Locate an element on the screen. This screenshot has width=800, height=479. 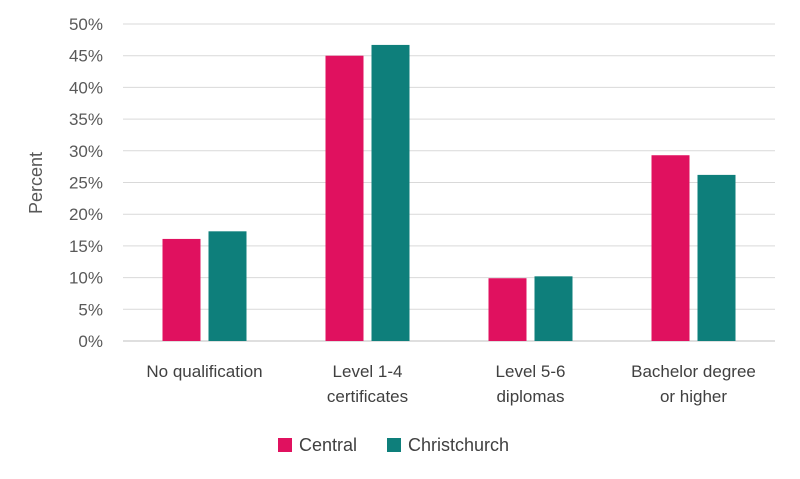
x-tick-label: No qualification is located at coordinates (204, 371).